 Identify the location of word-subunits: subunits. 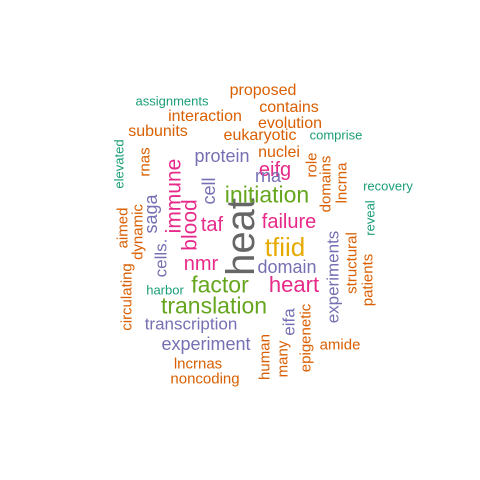
(158, 131).